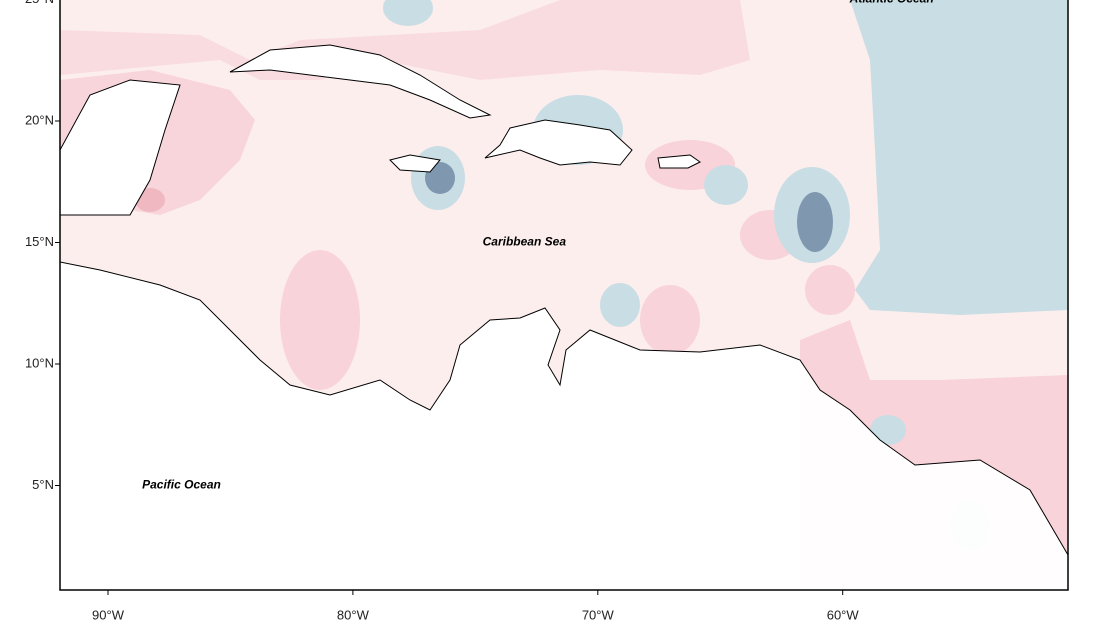 The height and width of the screenshot is (630, 1100). What do you see at coordinates (181, 485) in the screenshot?
I see `ocean-label: Pacific Ocean` at bounding box center [181, 485].